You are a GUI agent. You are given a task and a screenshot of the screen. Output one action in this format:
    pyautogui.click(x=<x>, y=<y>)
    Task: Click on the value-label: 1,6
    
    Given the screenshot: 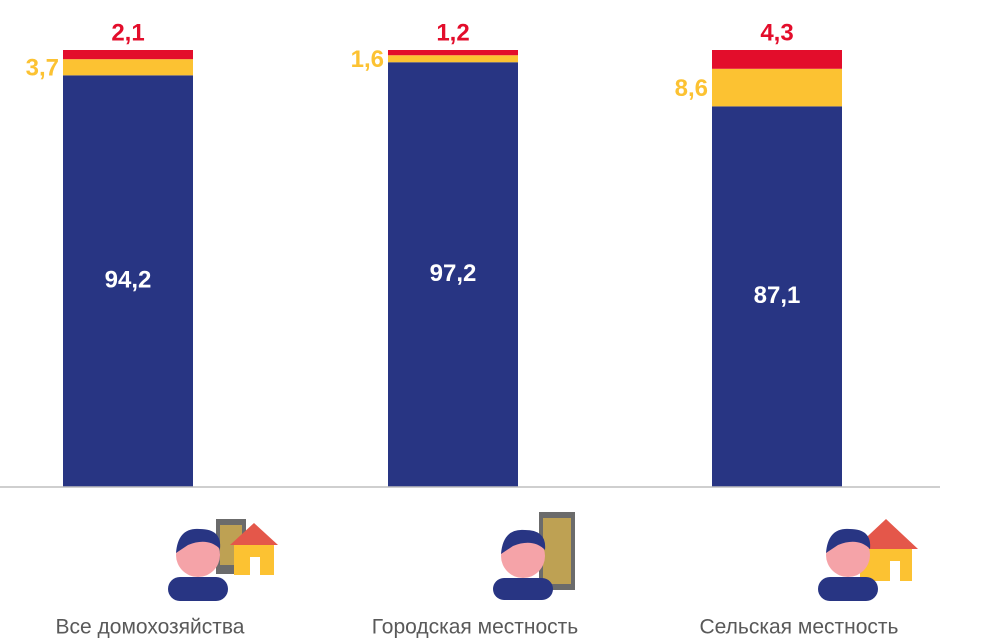 What is the action you would take?
    pyautogui.click(x=367, y=59)
    